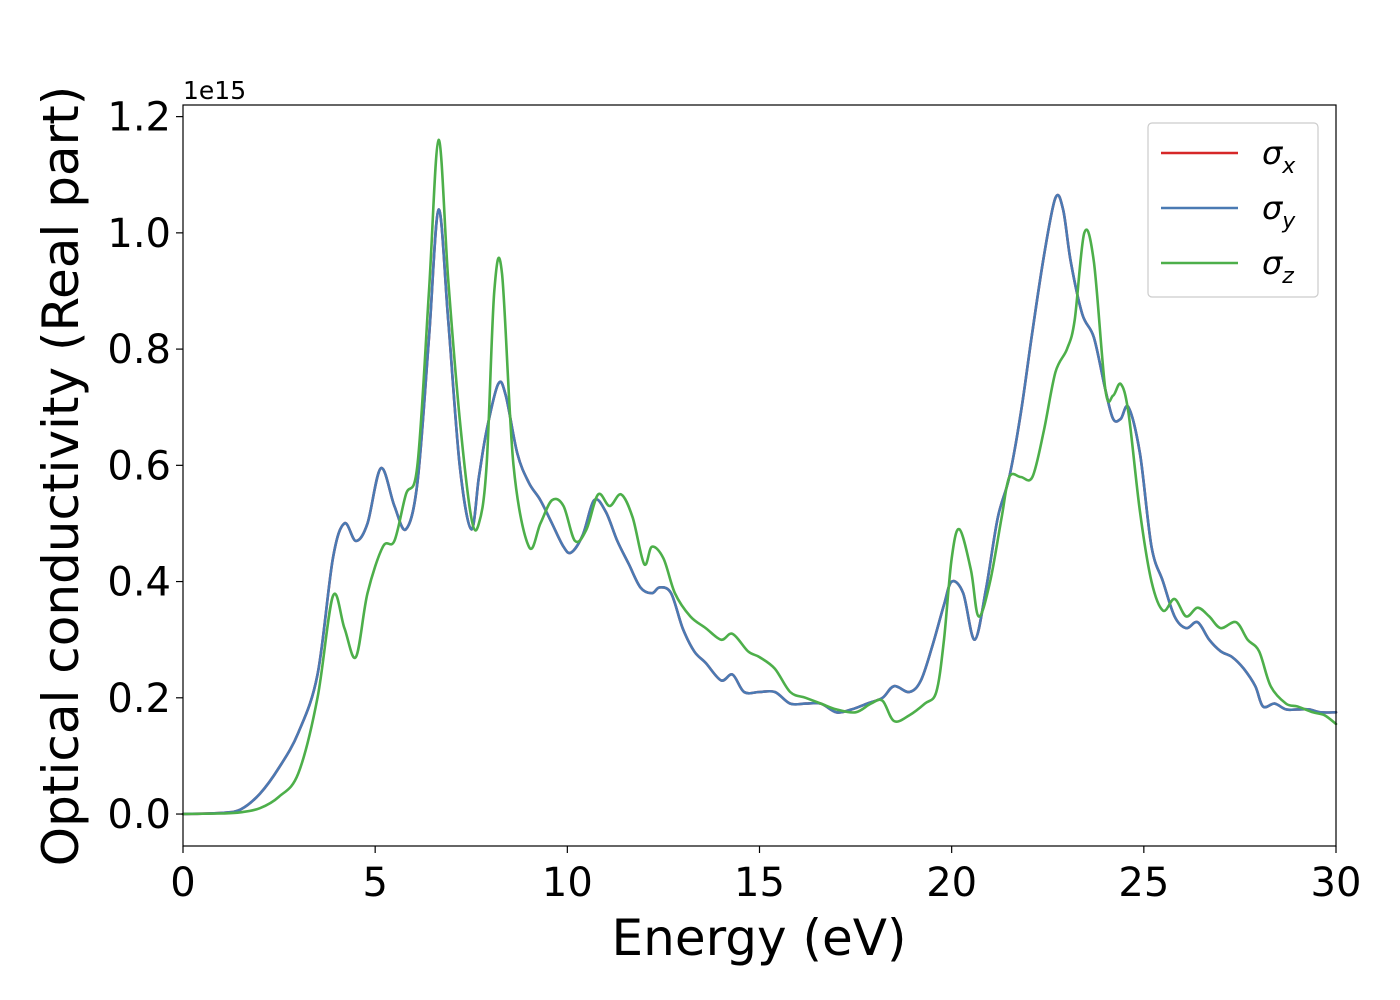  Describe the element at coordinates (139, 234) in the screenshot. I see `y-tick-label: 1.0` at that location.